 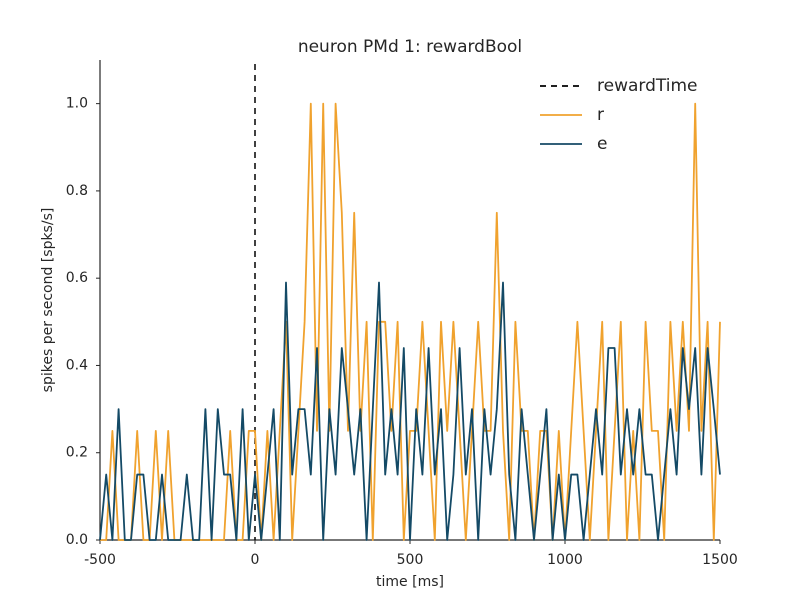 What do you see at coordinates (48, 300) in the screenshot?
I see `y-axis-label: spikes per second [spks/s]` at bounding box center [48, 300].